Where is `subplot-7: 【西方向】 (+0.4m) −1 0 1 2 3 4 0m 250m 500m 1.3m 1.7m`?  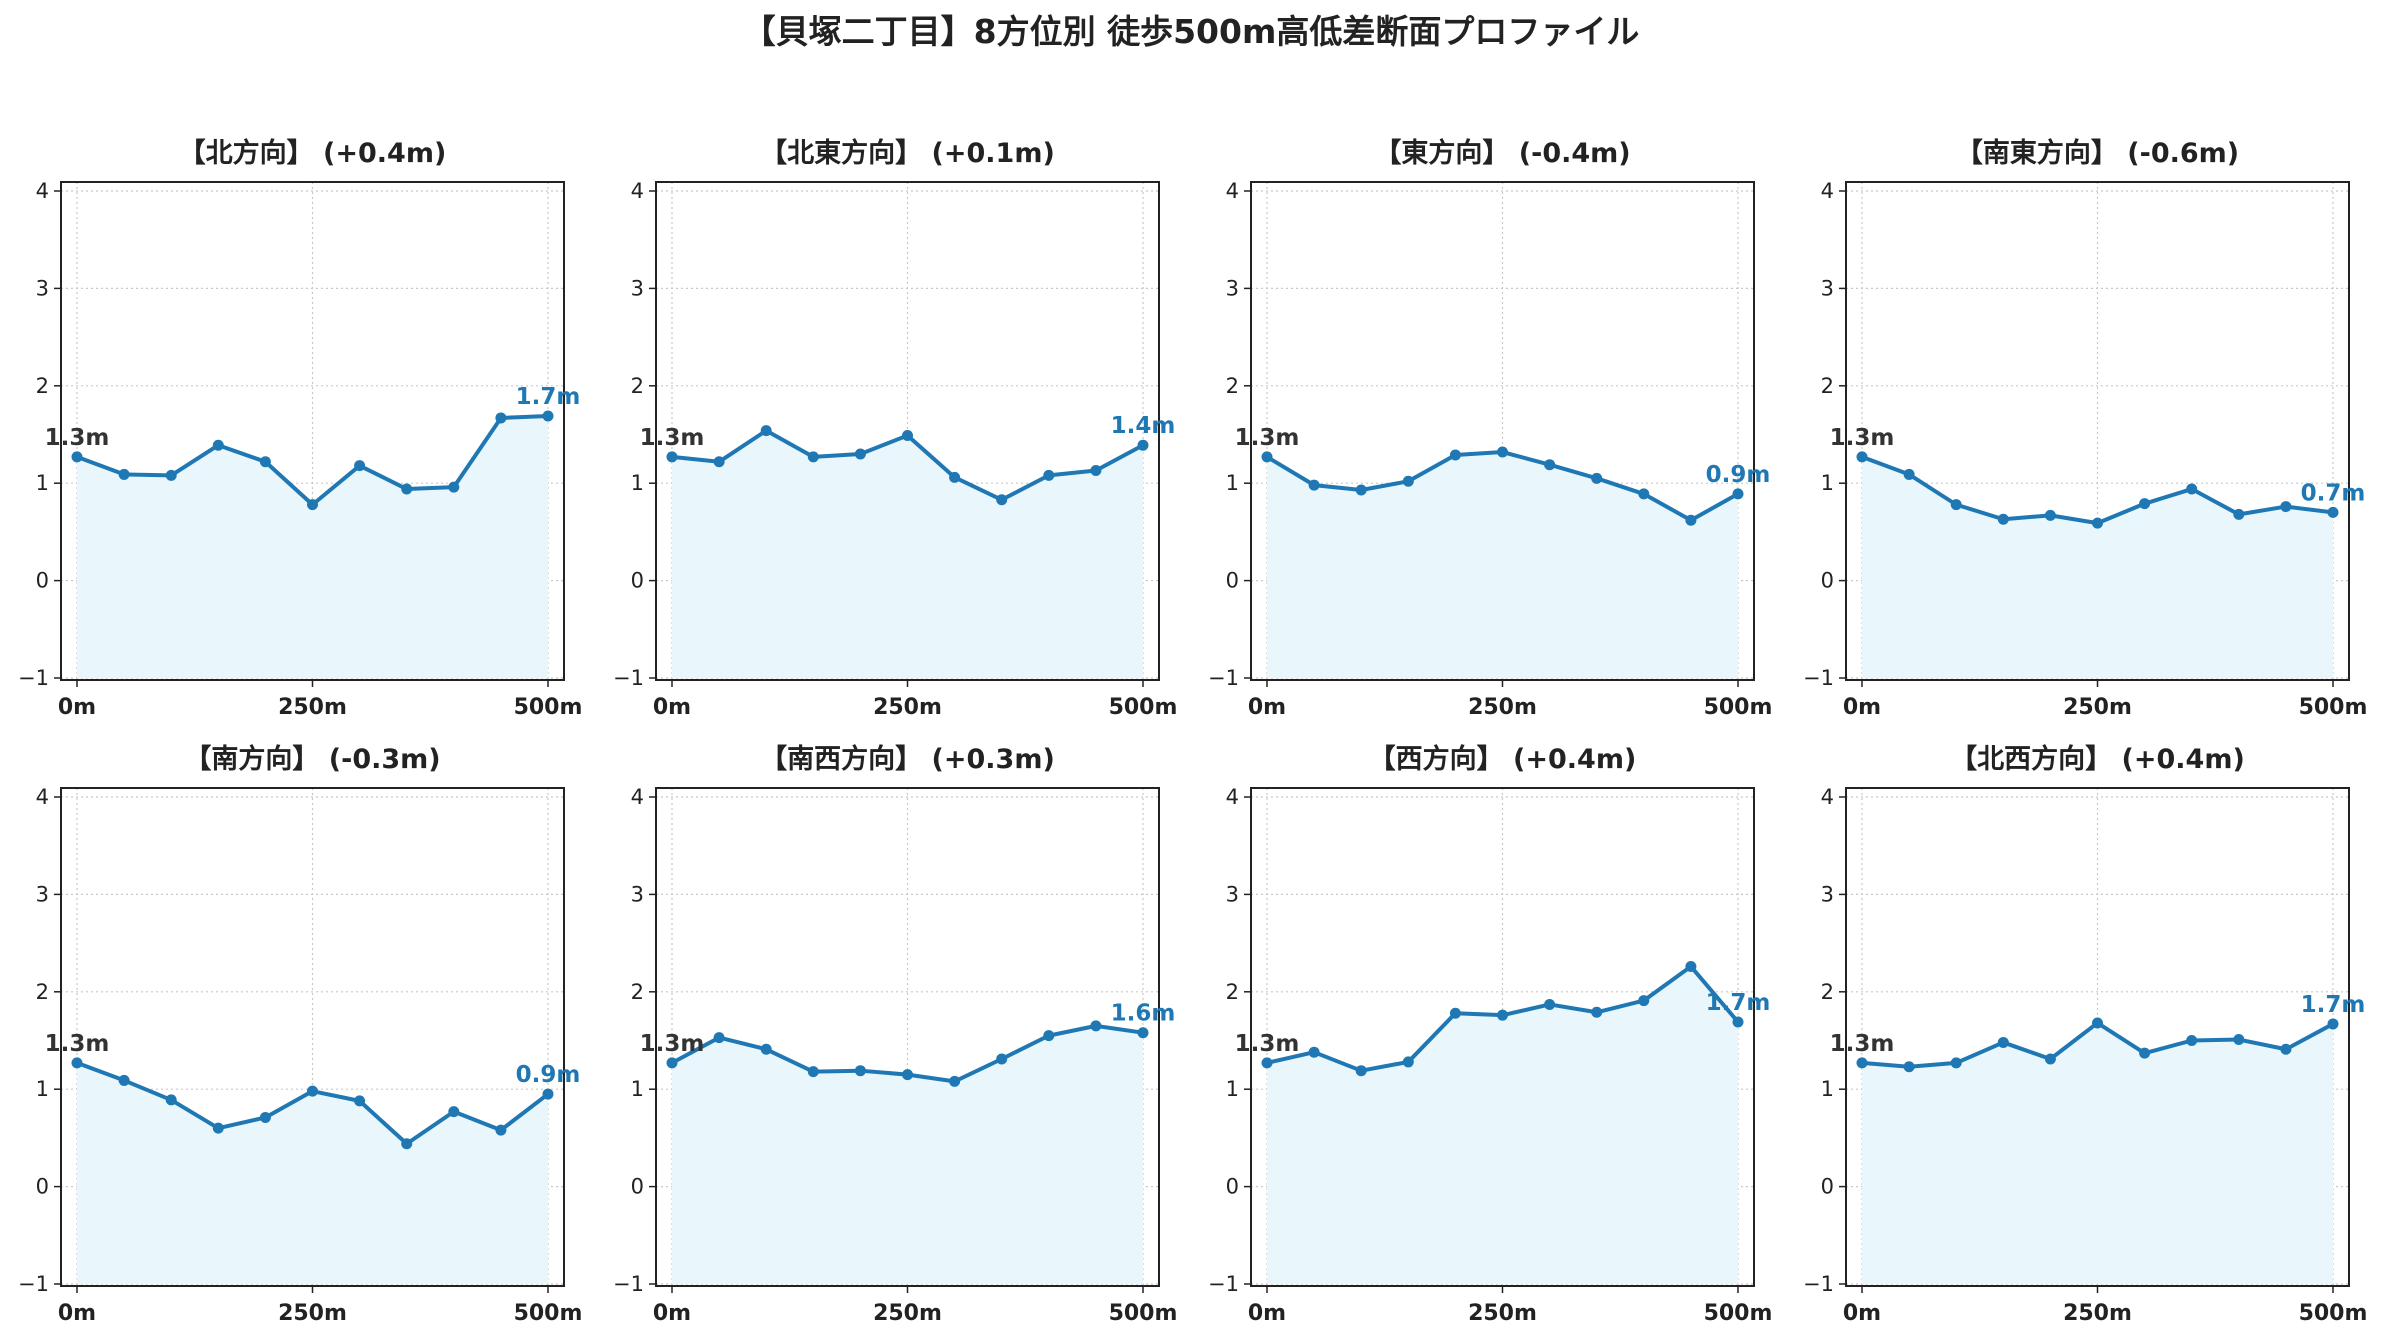 subplot-7: 【西方向】 (+0.4m) −1 0 1 2 3 4 0m 250m 500m 1.3m 1.7m is located at coordinates (1490, 1034).